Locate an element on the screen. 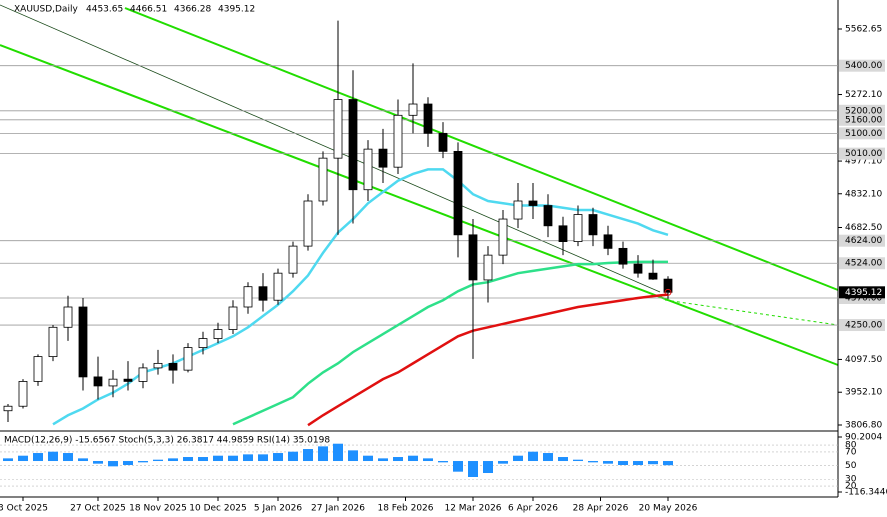  x-tick-label: 18 Feb 2026 is located at coordinates (405, 509).